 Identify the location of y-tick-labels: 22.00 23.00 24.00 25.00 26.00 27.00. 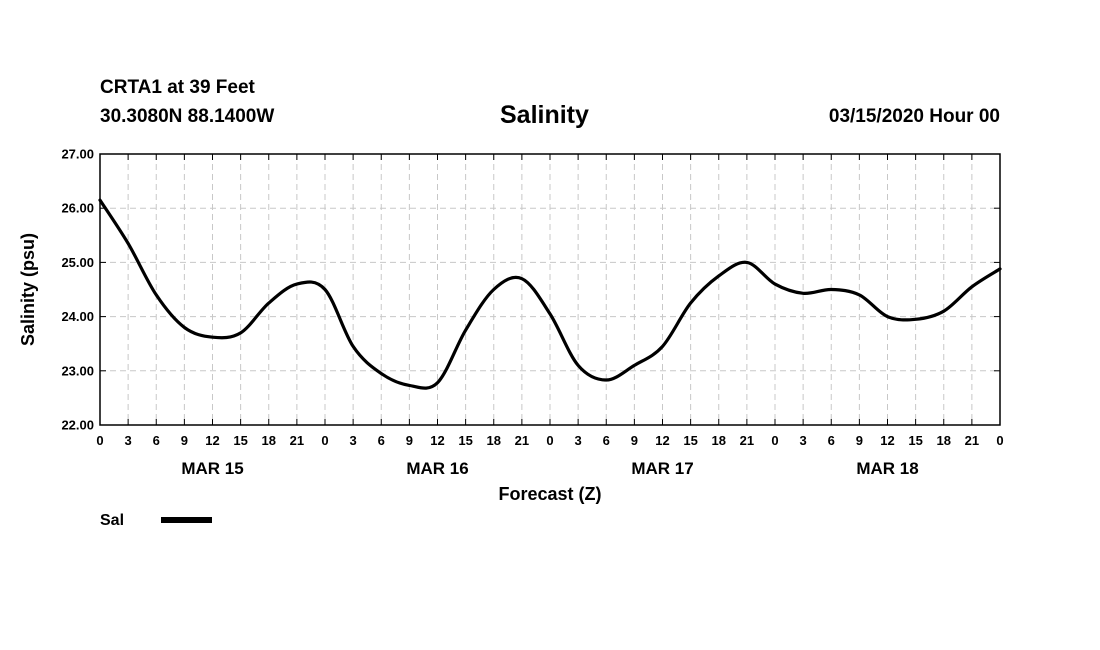
(77, 290).